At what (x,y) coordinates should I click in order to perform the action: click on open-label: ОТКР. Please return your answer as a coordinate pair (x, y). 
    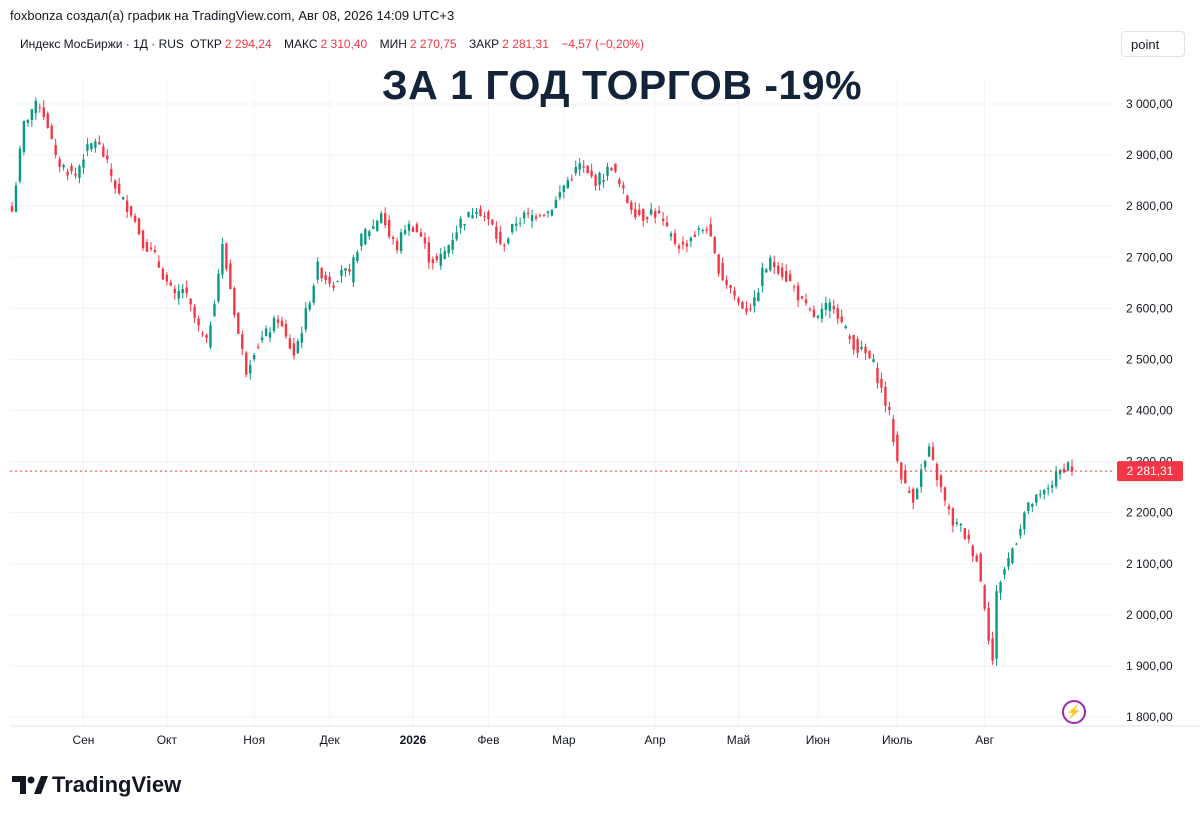
    Looking at the image, I should click on (206, 44).